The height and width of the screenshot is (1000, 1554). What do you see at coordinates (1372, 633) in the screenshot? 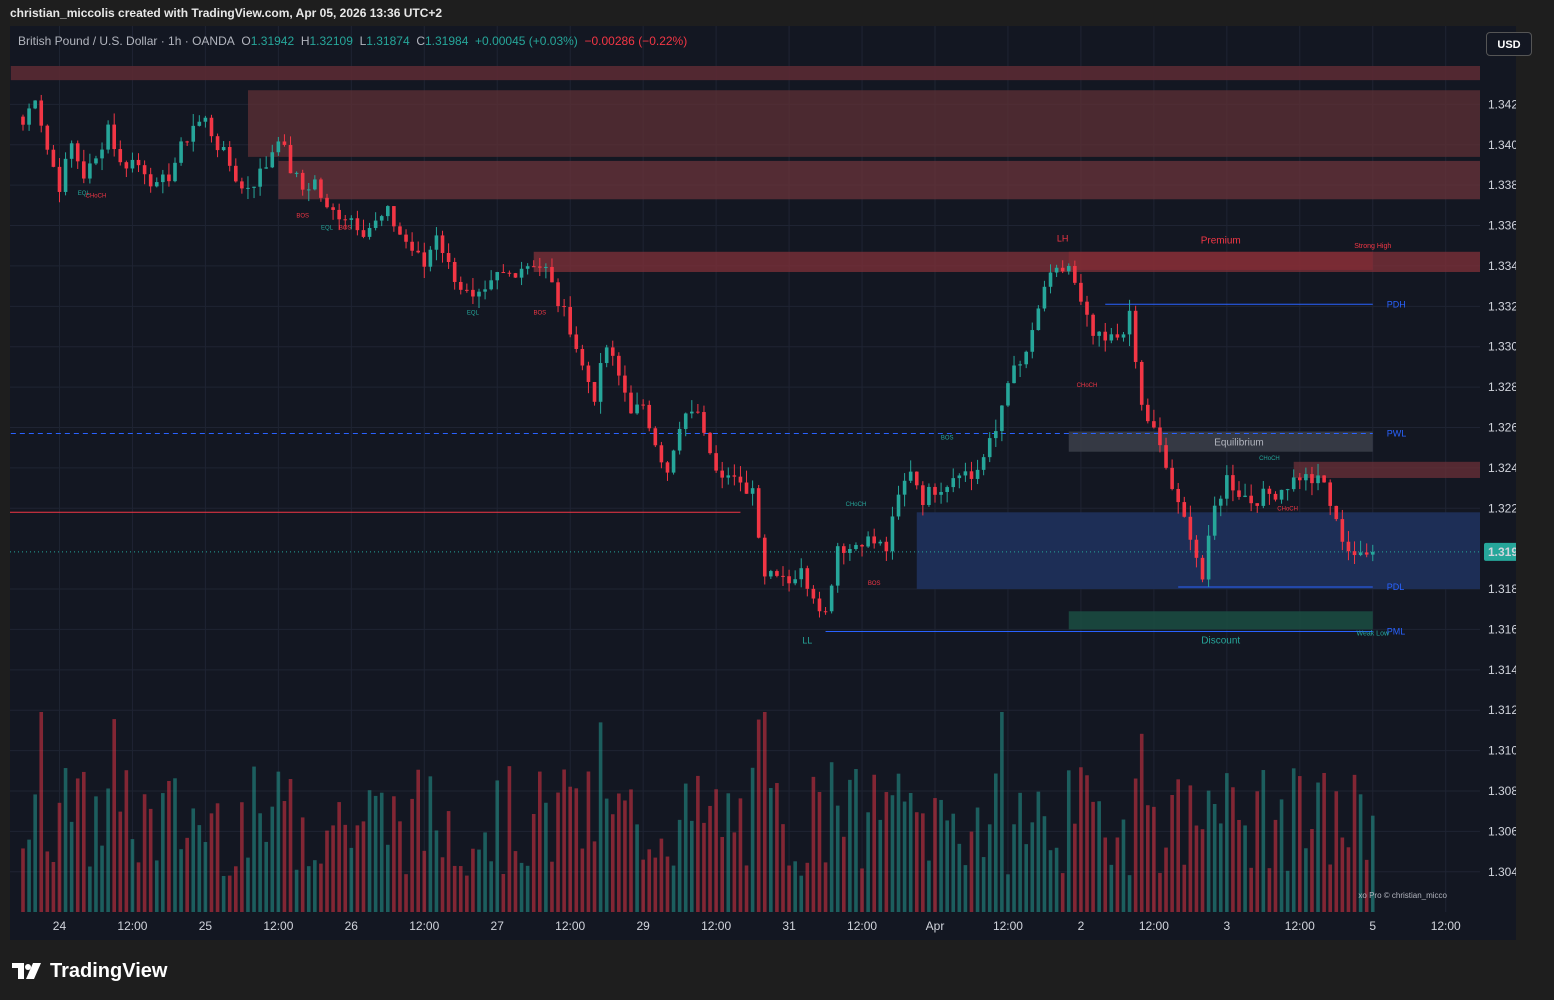
I see `weak-low-label: Weak Low` at bounding box center [1372, 633].